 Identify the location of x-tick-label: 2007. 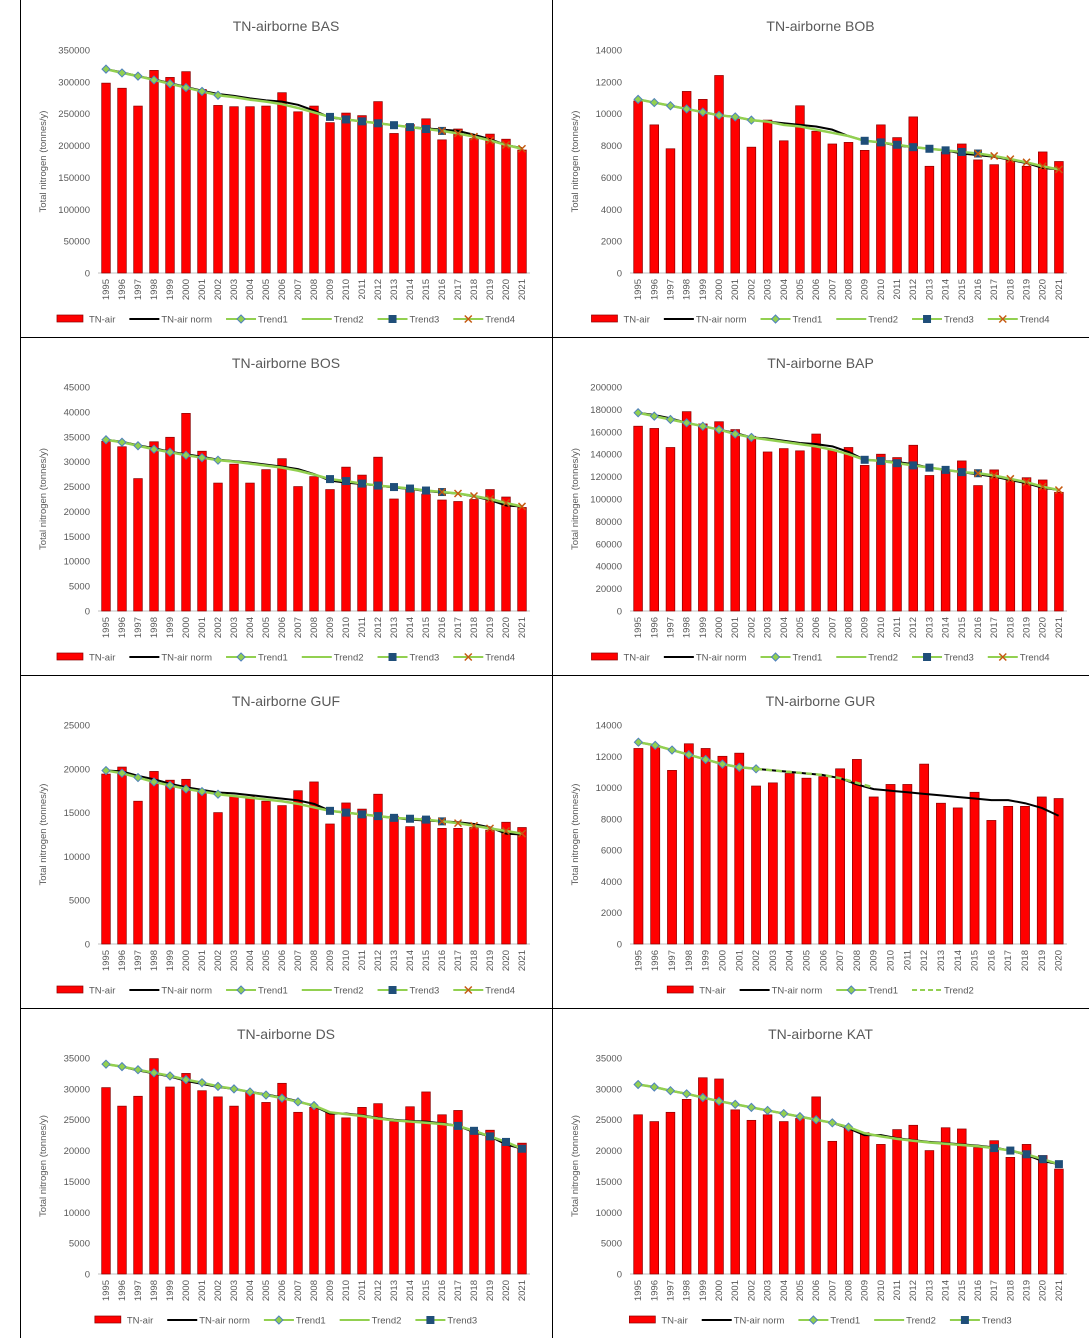
(832, 1290).